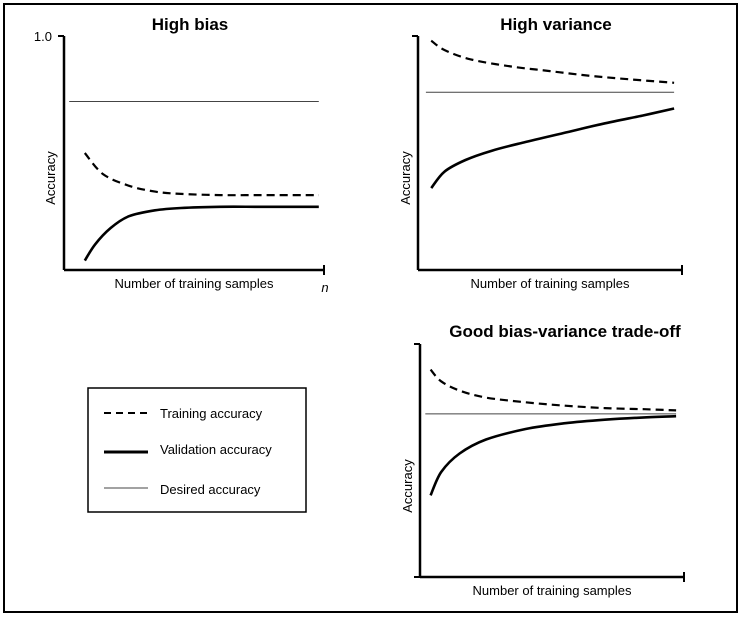 The width and height of the screenshot is (743, 618). I want to click on legend-label: Training accuracy, so click(211, 413).